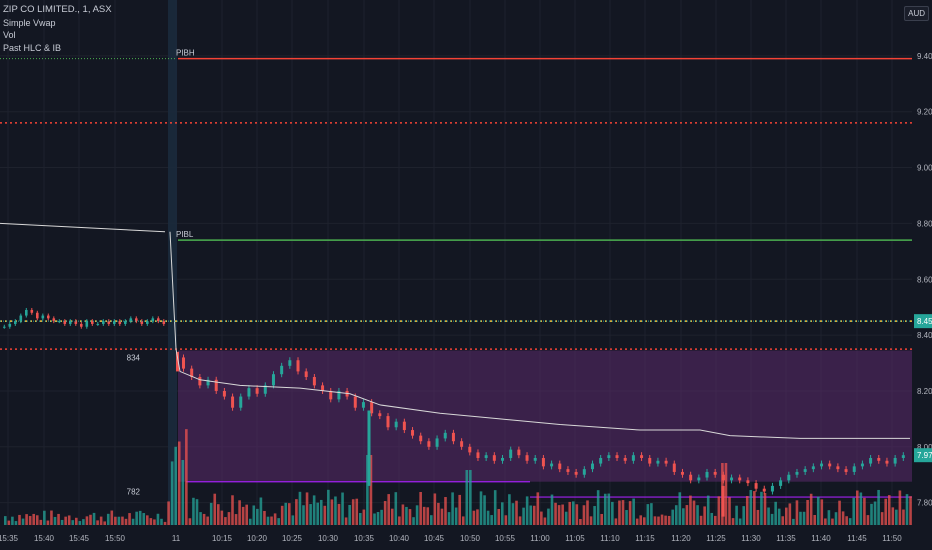  What do you see at coordinates (172, 262) in the screenshot?
I see `session-break-highlight` at bounding box center [172, 262].